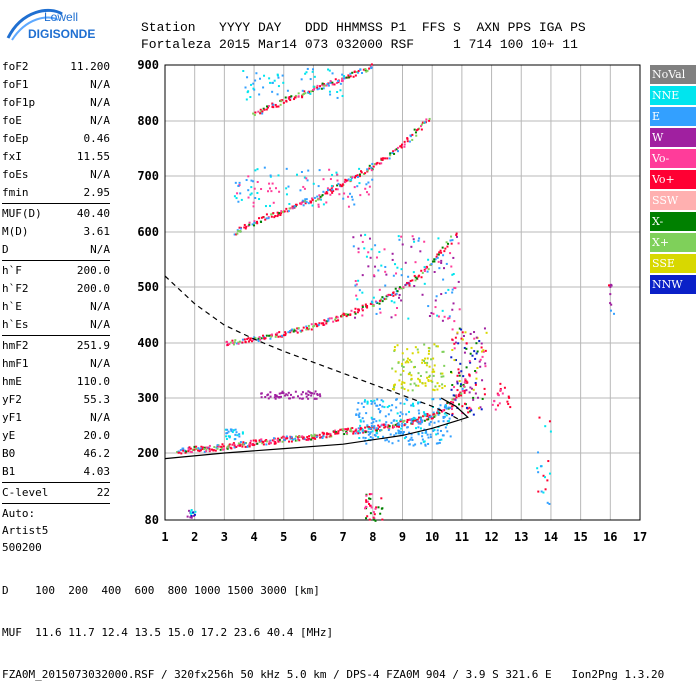 The height and width of the screenshot is (696, 700). What do you see at coordinates (34, 24) in the screenshot?
I see `logo-swoosh-icon` at bounding box center [34, 24].